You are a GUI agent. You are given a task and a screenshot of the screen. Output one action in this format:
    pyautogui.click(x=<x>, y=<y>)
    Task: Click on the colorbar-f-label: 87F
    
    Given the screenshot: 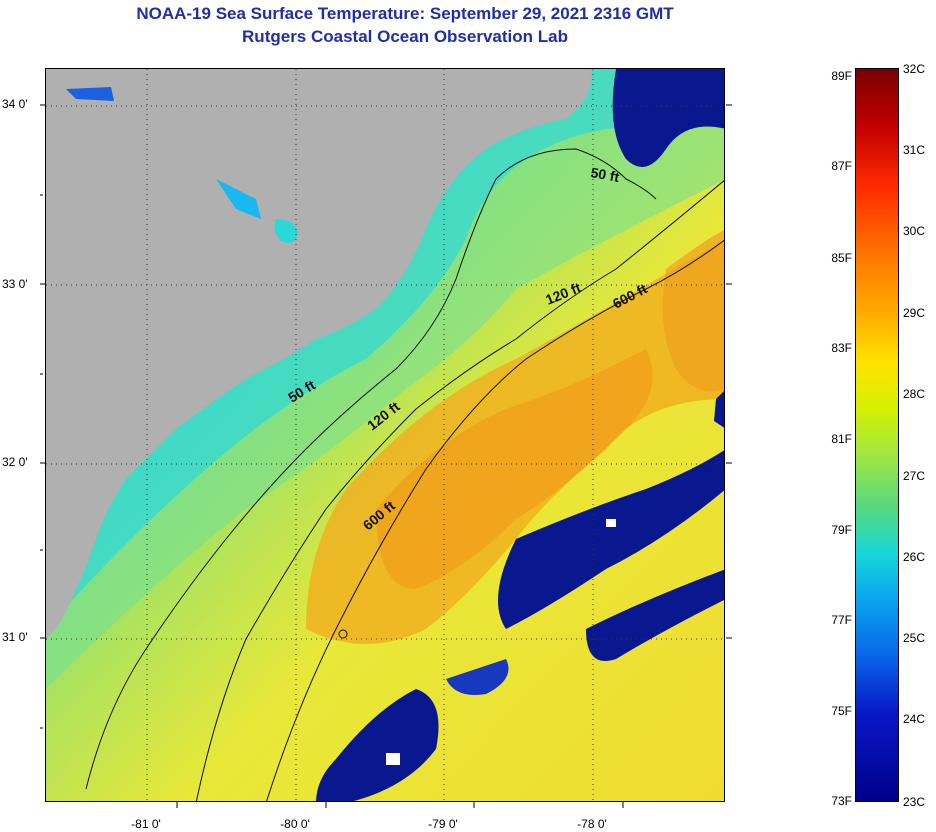 What is the action you would take?
    pyautogui.click(x=841, y=166)
    